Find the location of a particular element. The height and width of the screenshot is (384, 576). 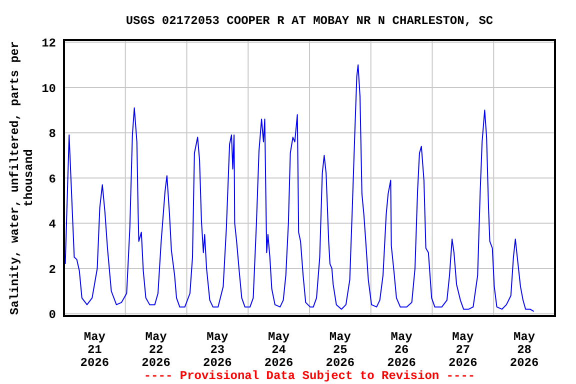

x-tick-label: May 21 2026 is located at coordinates (95, 350).